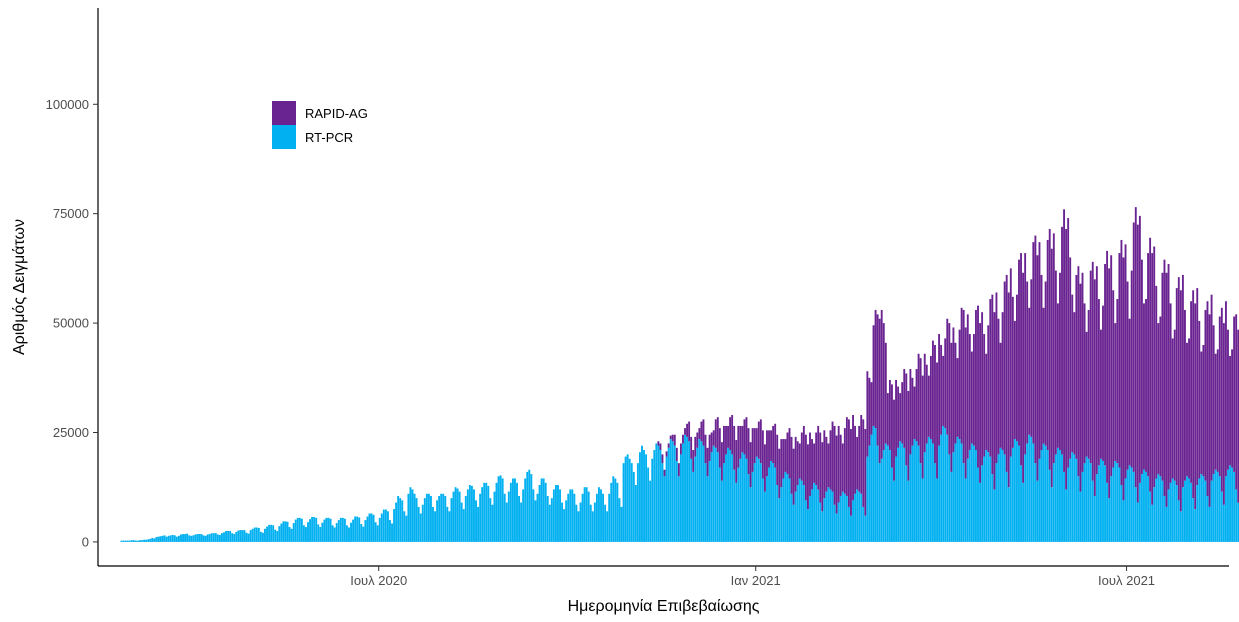 The height and width of the screenshot is (622, 1239). Describe the element at coordinates (752, 577) in the screenshot. I see `x-ticks: Ιουλ 2020 Ιαν 2021 Ιουλ 2021` at that location.